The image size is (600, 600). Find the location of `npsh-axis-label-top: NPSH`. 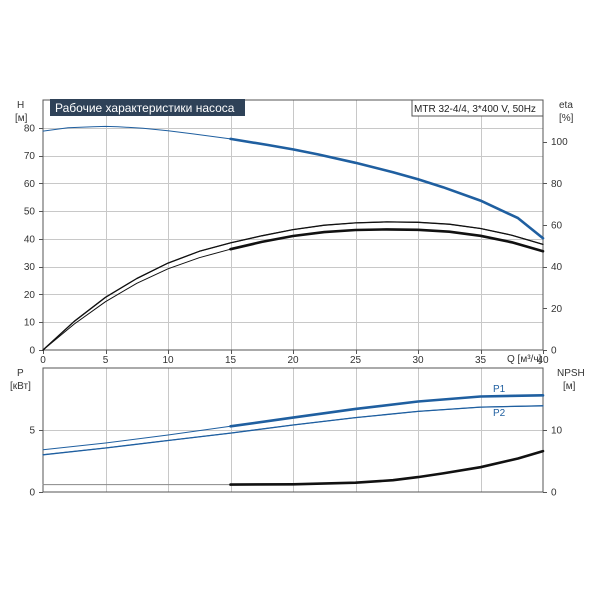

npsh-axis-label-top: NPSH is located at coordinates (571, 373).